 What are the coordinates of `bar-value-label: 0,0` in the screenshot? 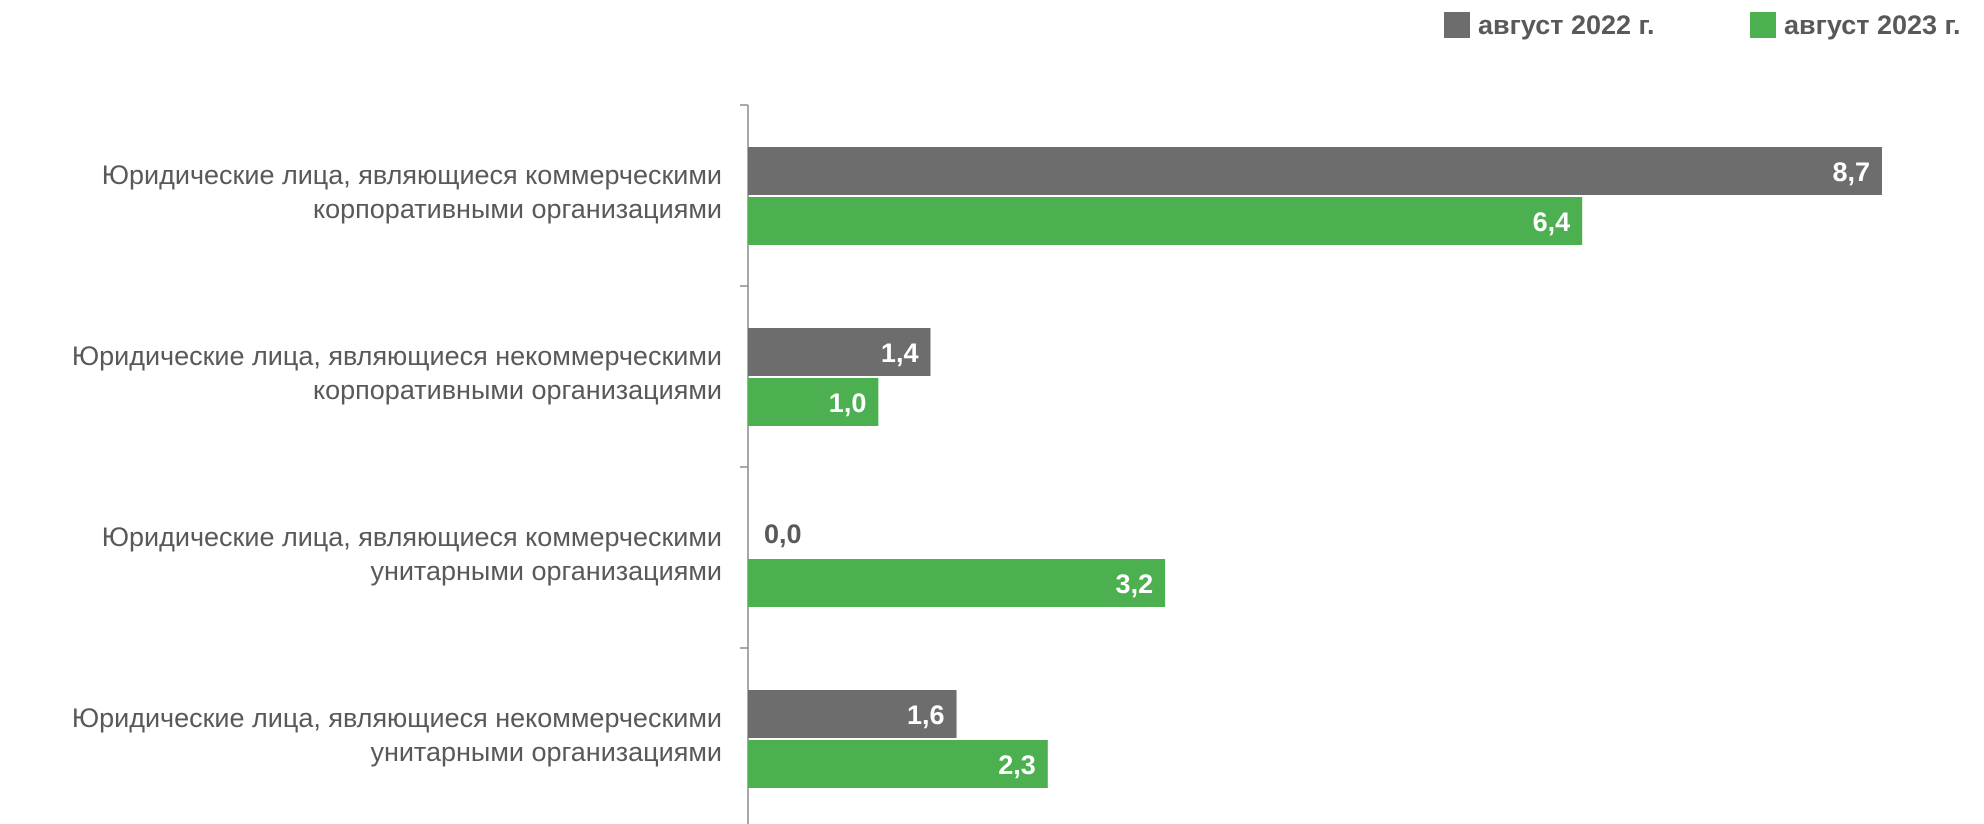 It's located at (783, 534).